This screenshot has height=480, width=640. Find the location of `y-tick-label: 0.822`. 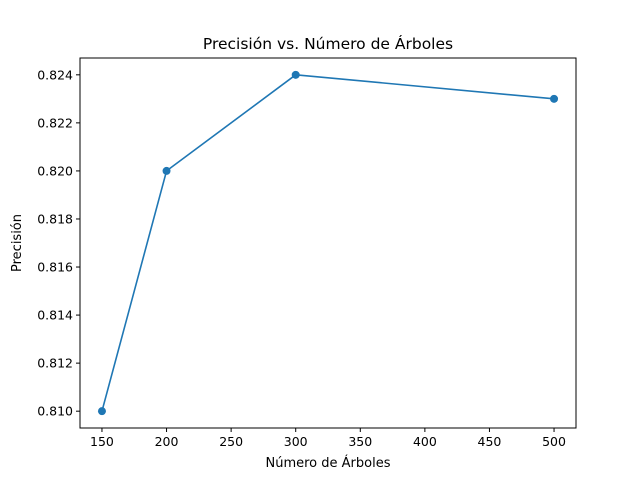

y-tick-label: 0.822 is located at coordinates (55, 122).